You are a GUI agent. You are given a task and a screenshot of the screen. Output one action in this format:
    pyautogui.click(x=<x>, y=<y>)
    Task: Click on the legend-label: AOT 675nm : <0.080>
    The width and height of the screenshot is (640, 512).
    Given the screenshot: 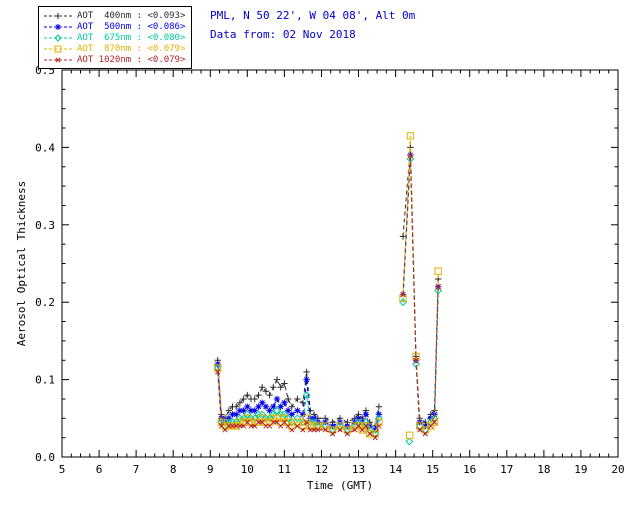 What is the action you would take?
    pyautogui.click(x=131, y=37)
    